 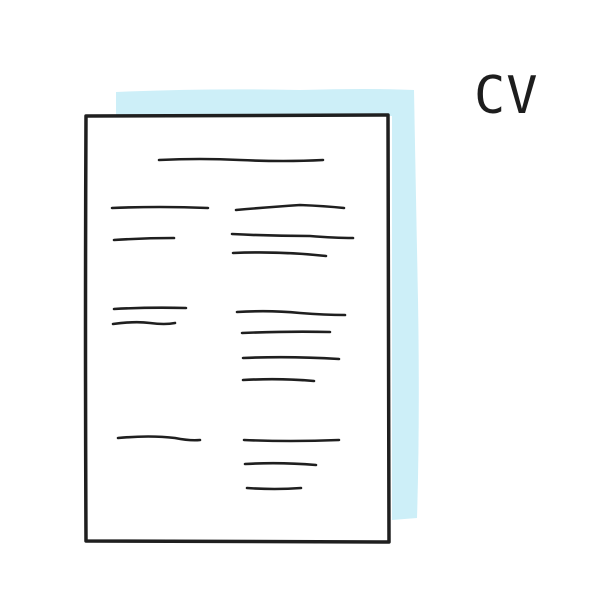 I want to click on cv-title: CV, so click(x=506, y=96).